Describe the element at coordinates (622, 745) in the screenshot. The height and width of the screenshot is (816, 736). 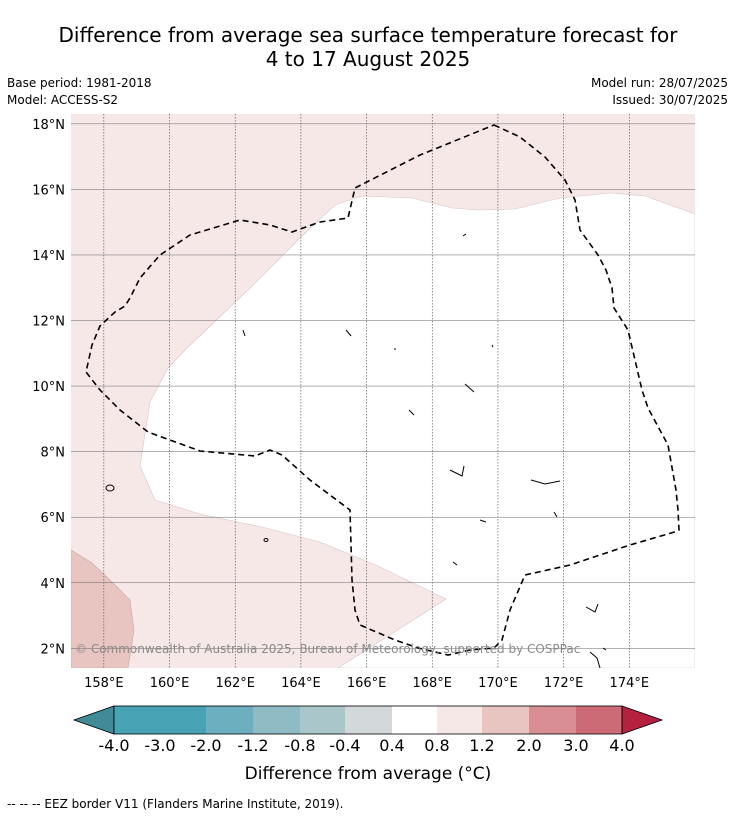
I see `colorbar-tick-label: 4.0` at that location.